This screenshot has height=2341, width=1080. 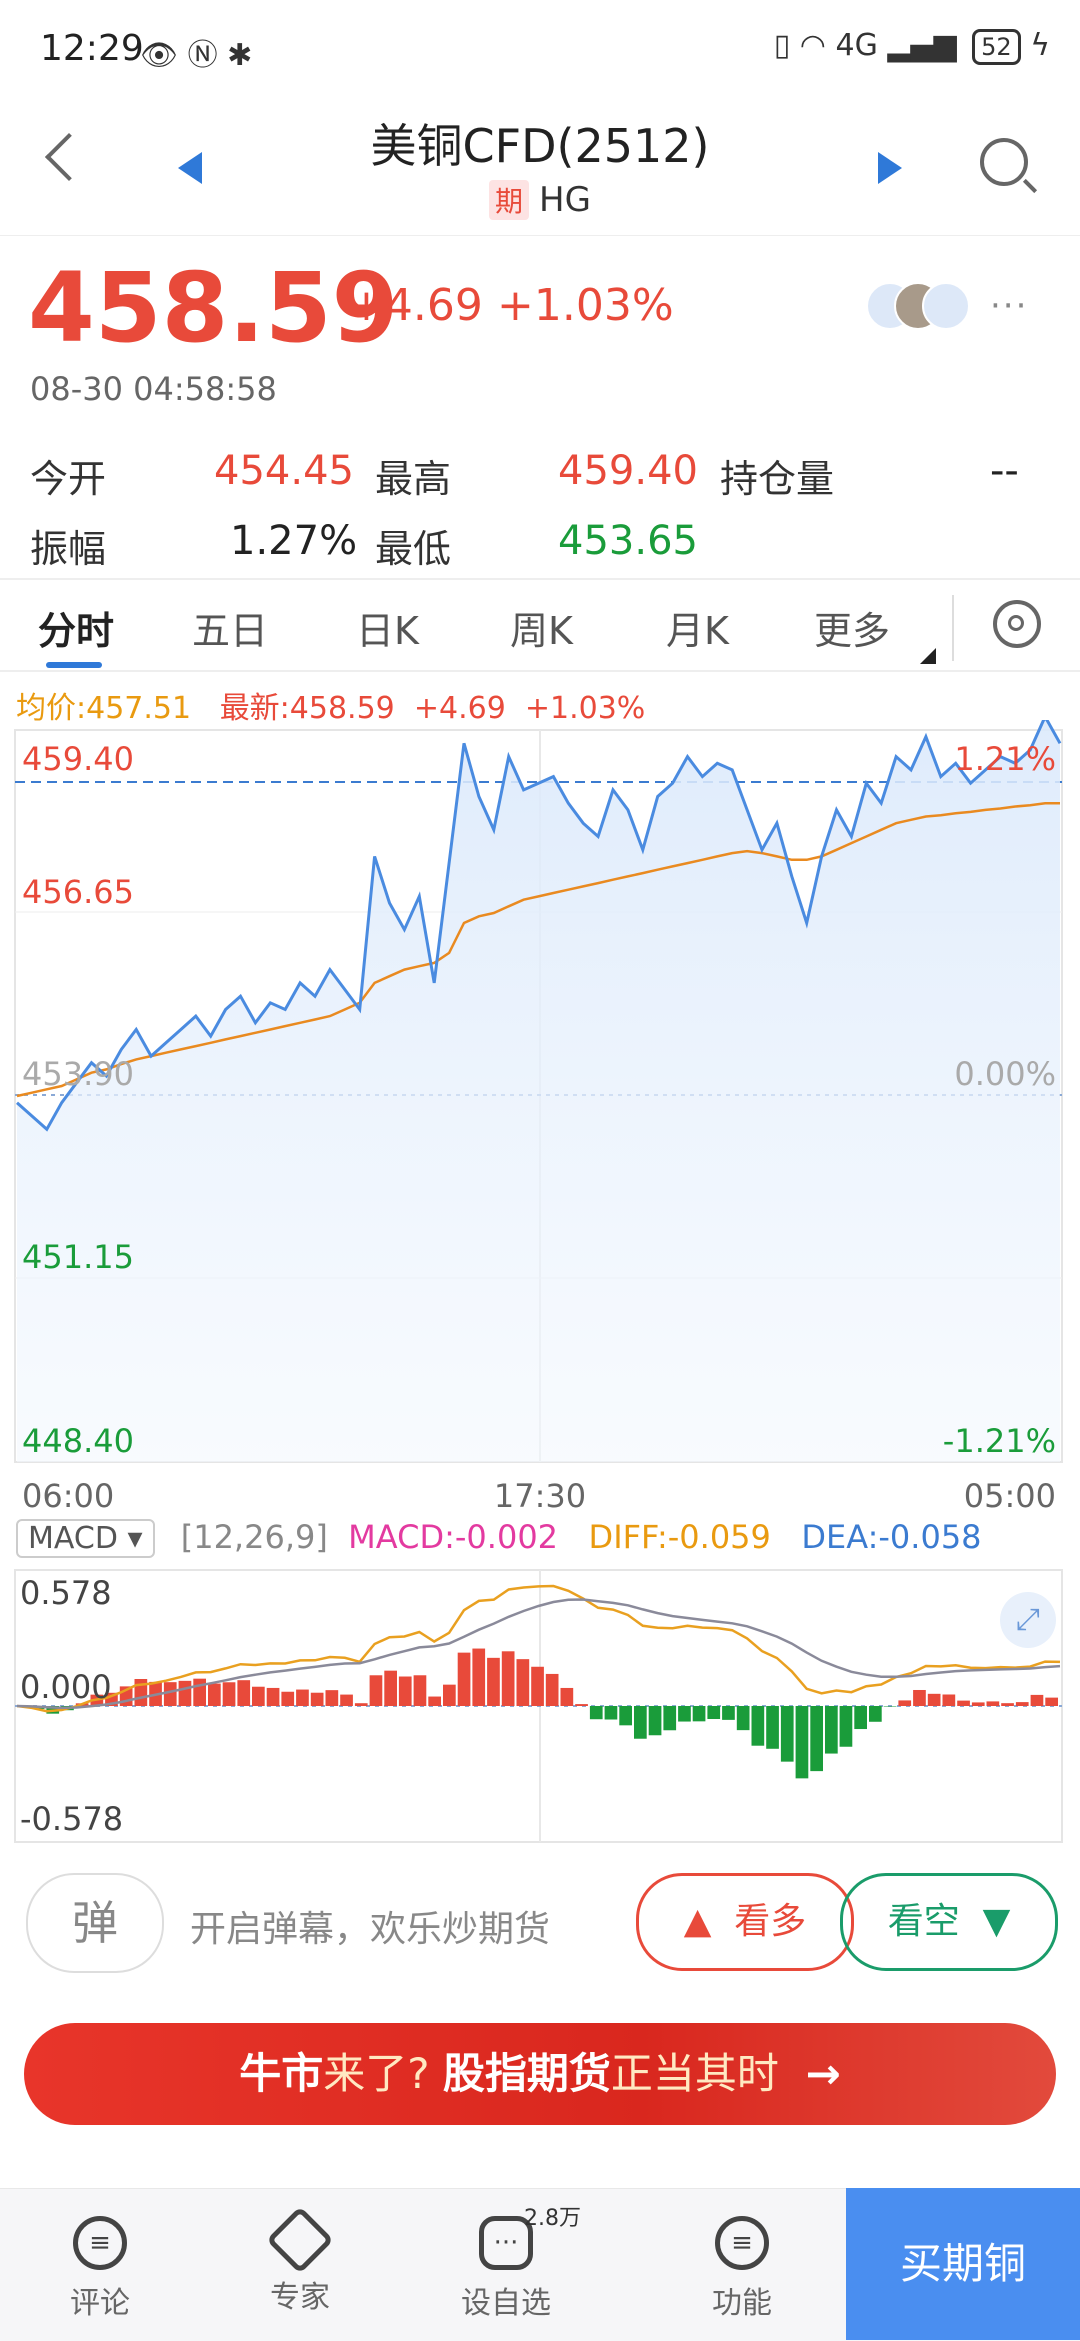 I want to click on expand-icon: ⤢, so click(x=1028, y=1620).